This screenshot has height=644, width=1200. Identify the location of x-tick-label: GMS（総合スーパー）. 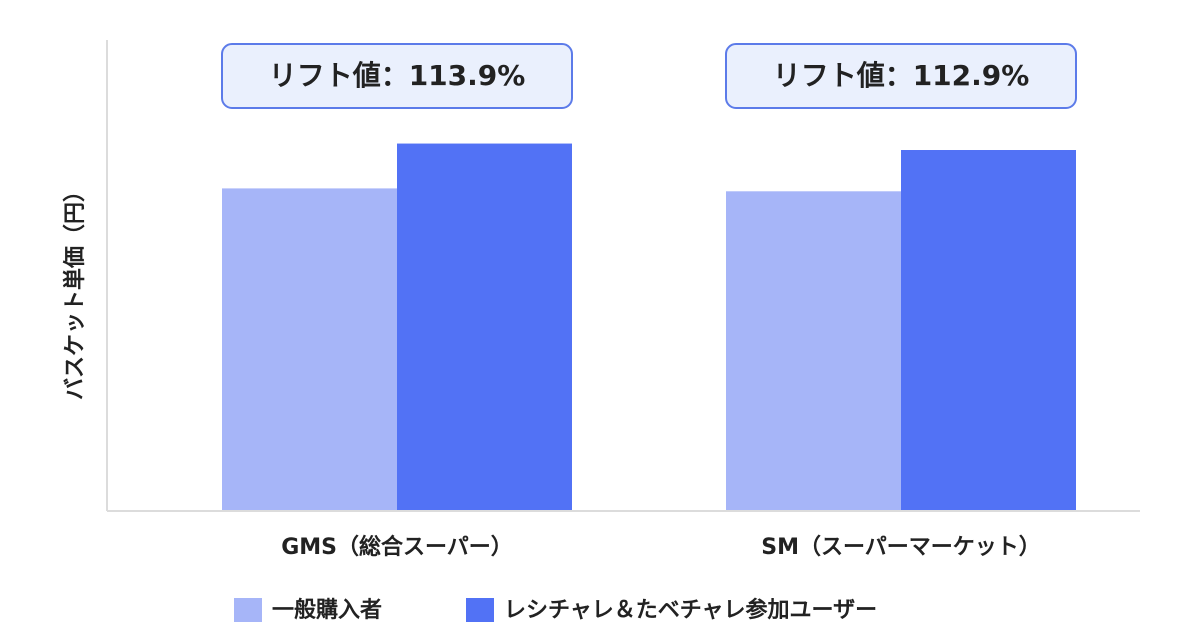
(397, 547).